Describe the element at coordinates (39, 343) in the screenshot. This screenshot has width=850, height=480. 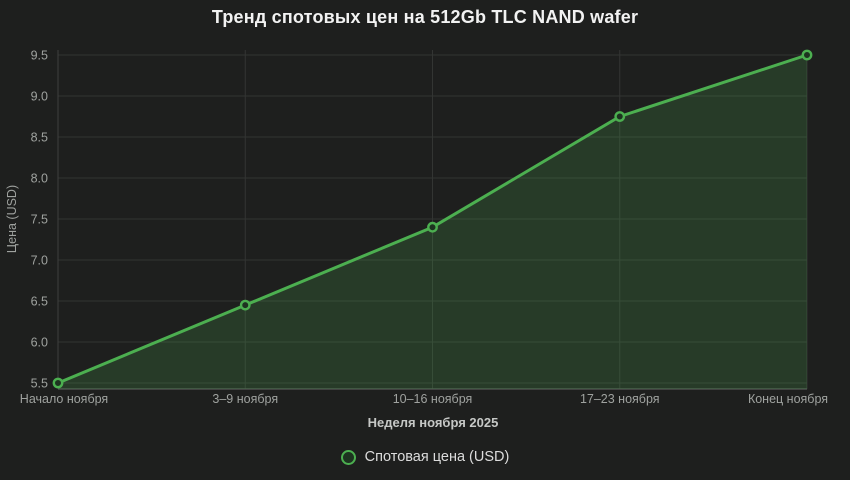
I see `y-tick-label: 6.0` at that location.